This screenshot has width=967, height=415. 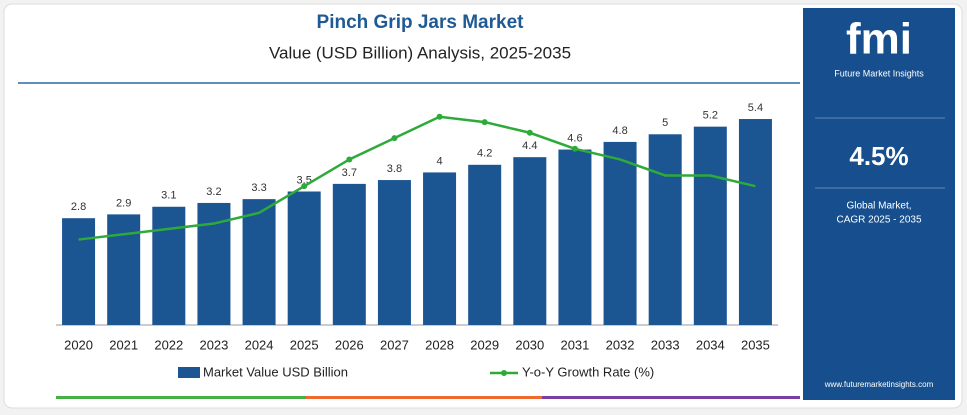 What do you see at coordinates (710, 344) in the screenshot?
I see `x-tick-label: 2034` at bounding box center [710, 344].